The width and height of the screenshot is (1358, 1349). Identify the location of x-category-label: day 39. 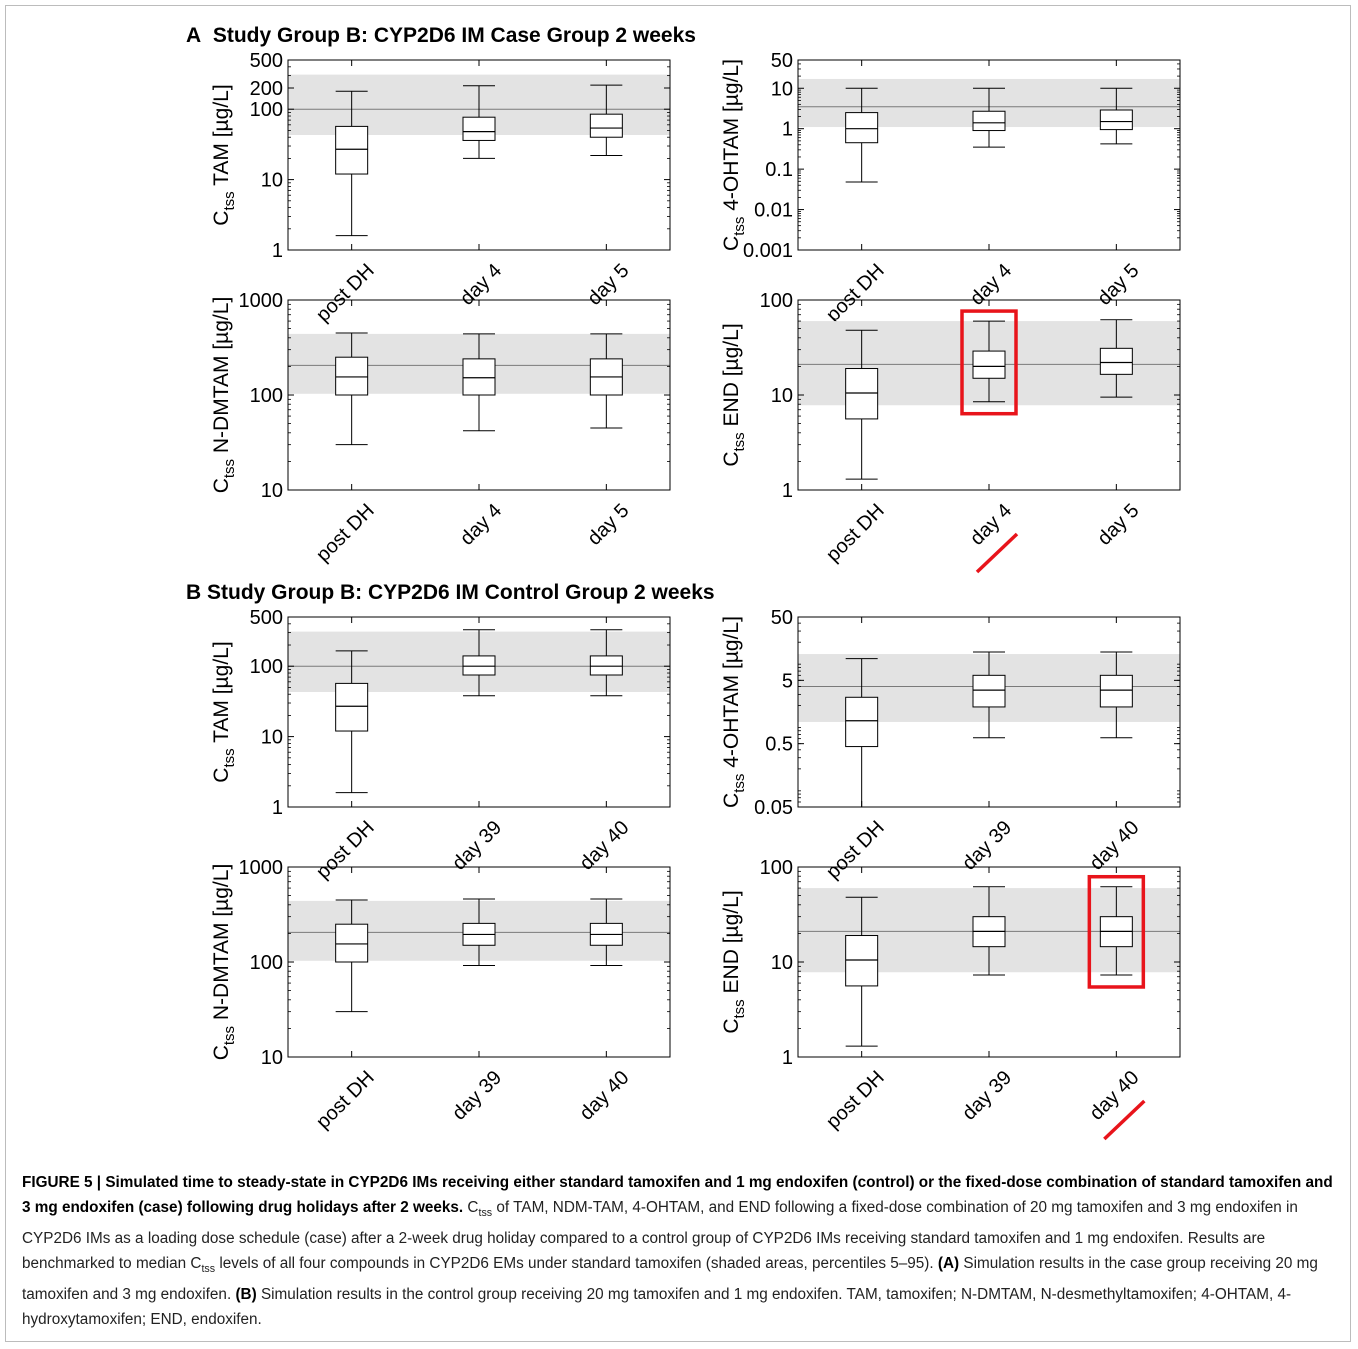
(987, 846).